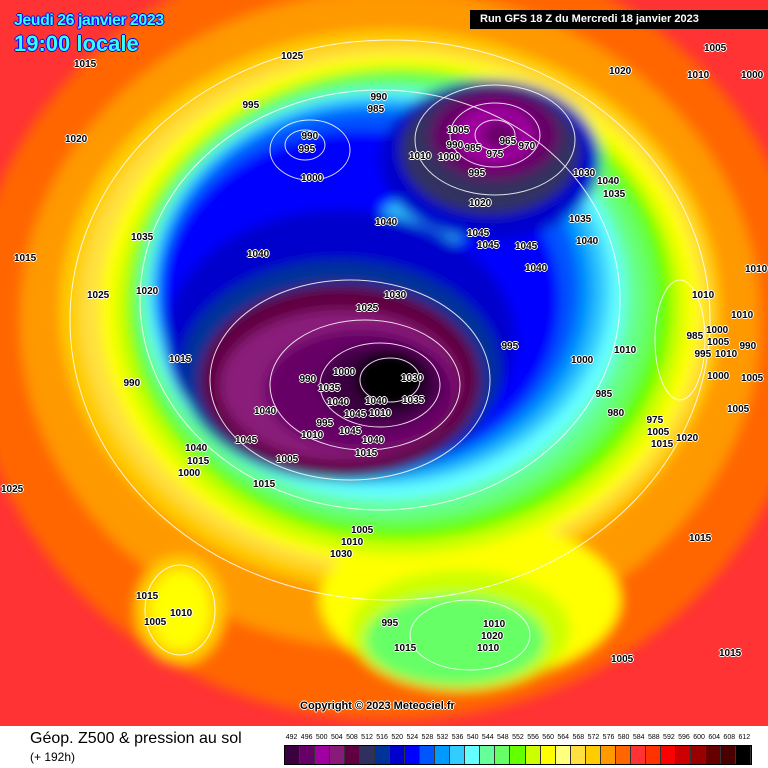 This screenshot has height=768, width=768. I want to click on forecast-date: Jeudi 26 janvier 2023, so click(89, 20).